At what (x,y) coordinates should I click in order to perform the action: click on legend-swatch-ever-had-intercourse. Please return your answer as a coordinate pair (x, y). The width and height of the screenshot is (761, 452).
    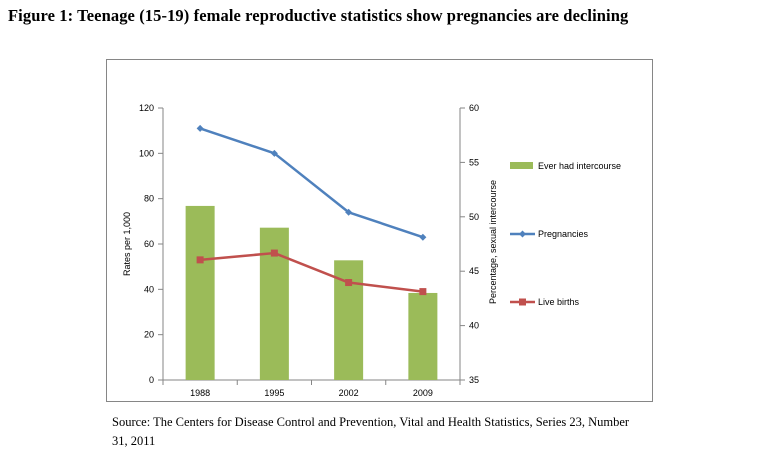
    Looking at the image, I should click on (521, 165).